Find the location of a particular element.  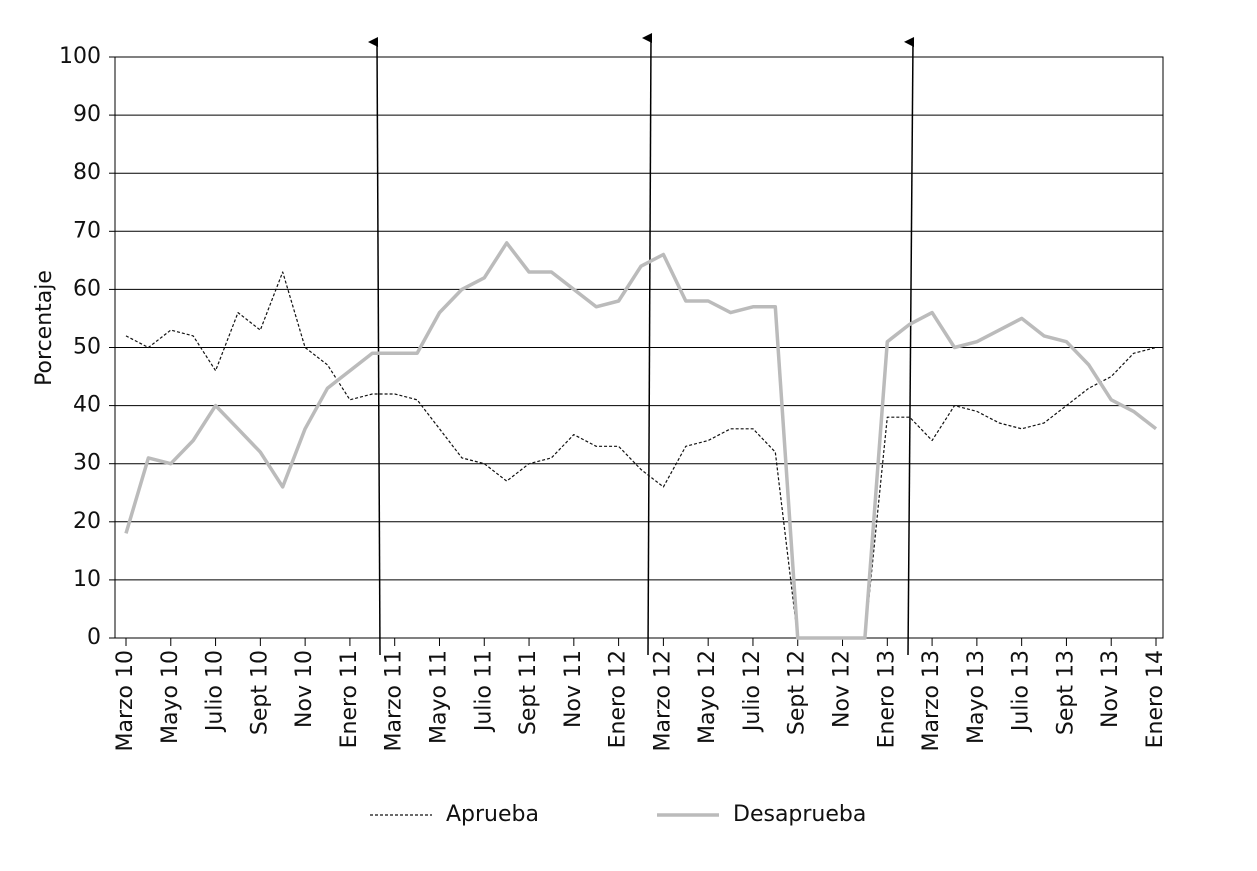

x-tick-label: Mayo 12 is located at coordinates (707, 697).